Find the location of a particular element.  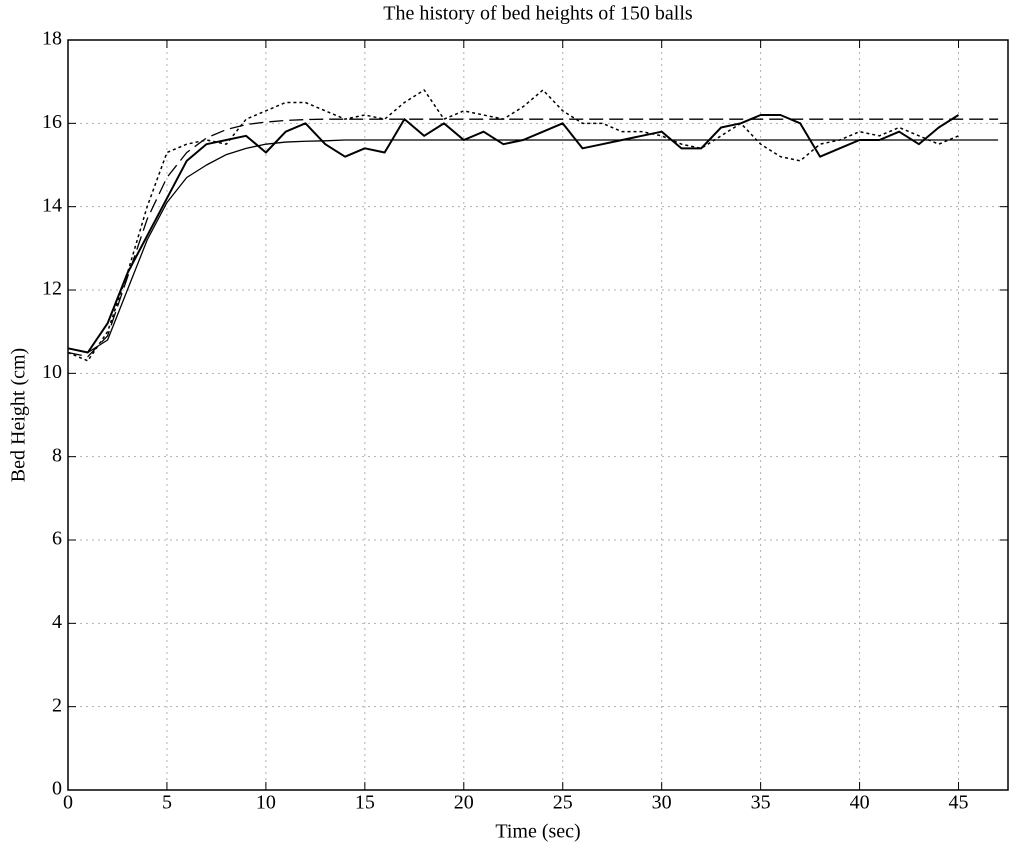

x-tick-label: 20 is located at coordinates (464, 803).